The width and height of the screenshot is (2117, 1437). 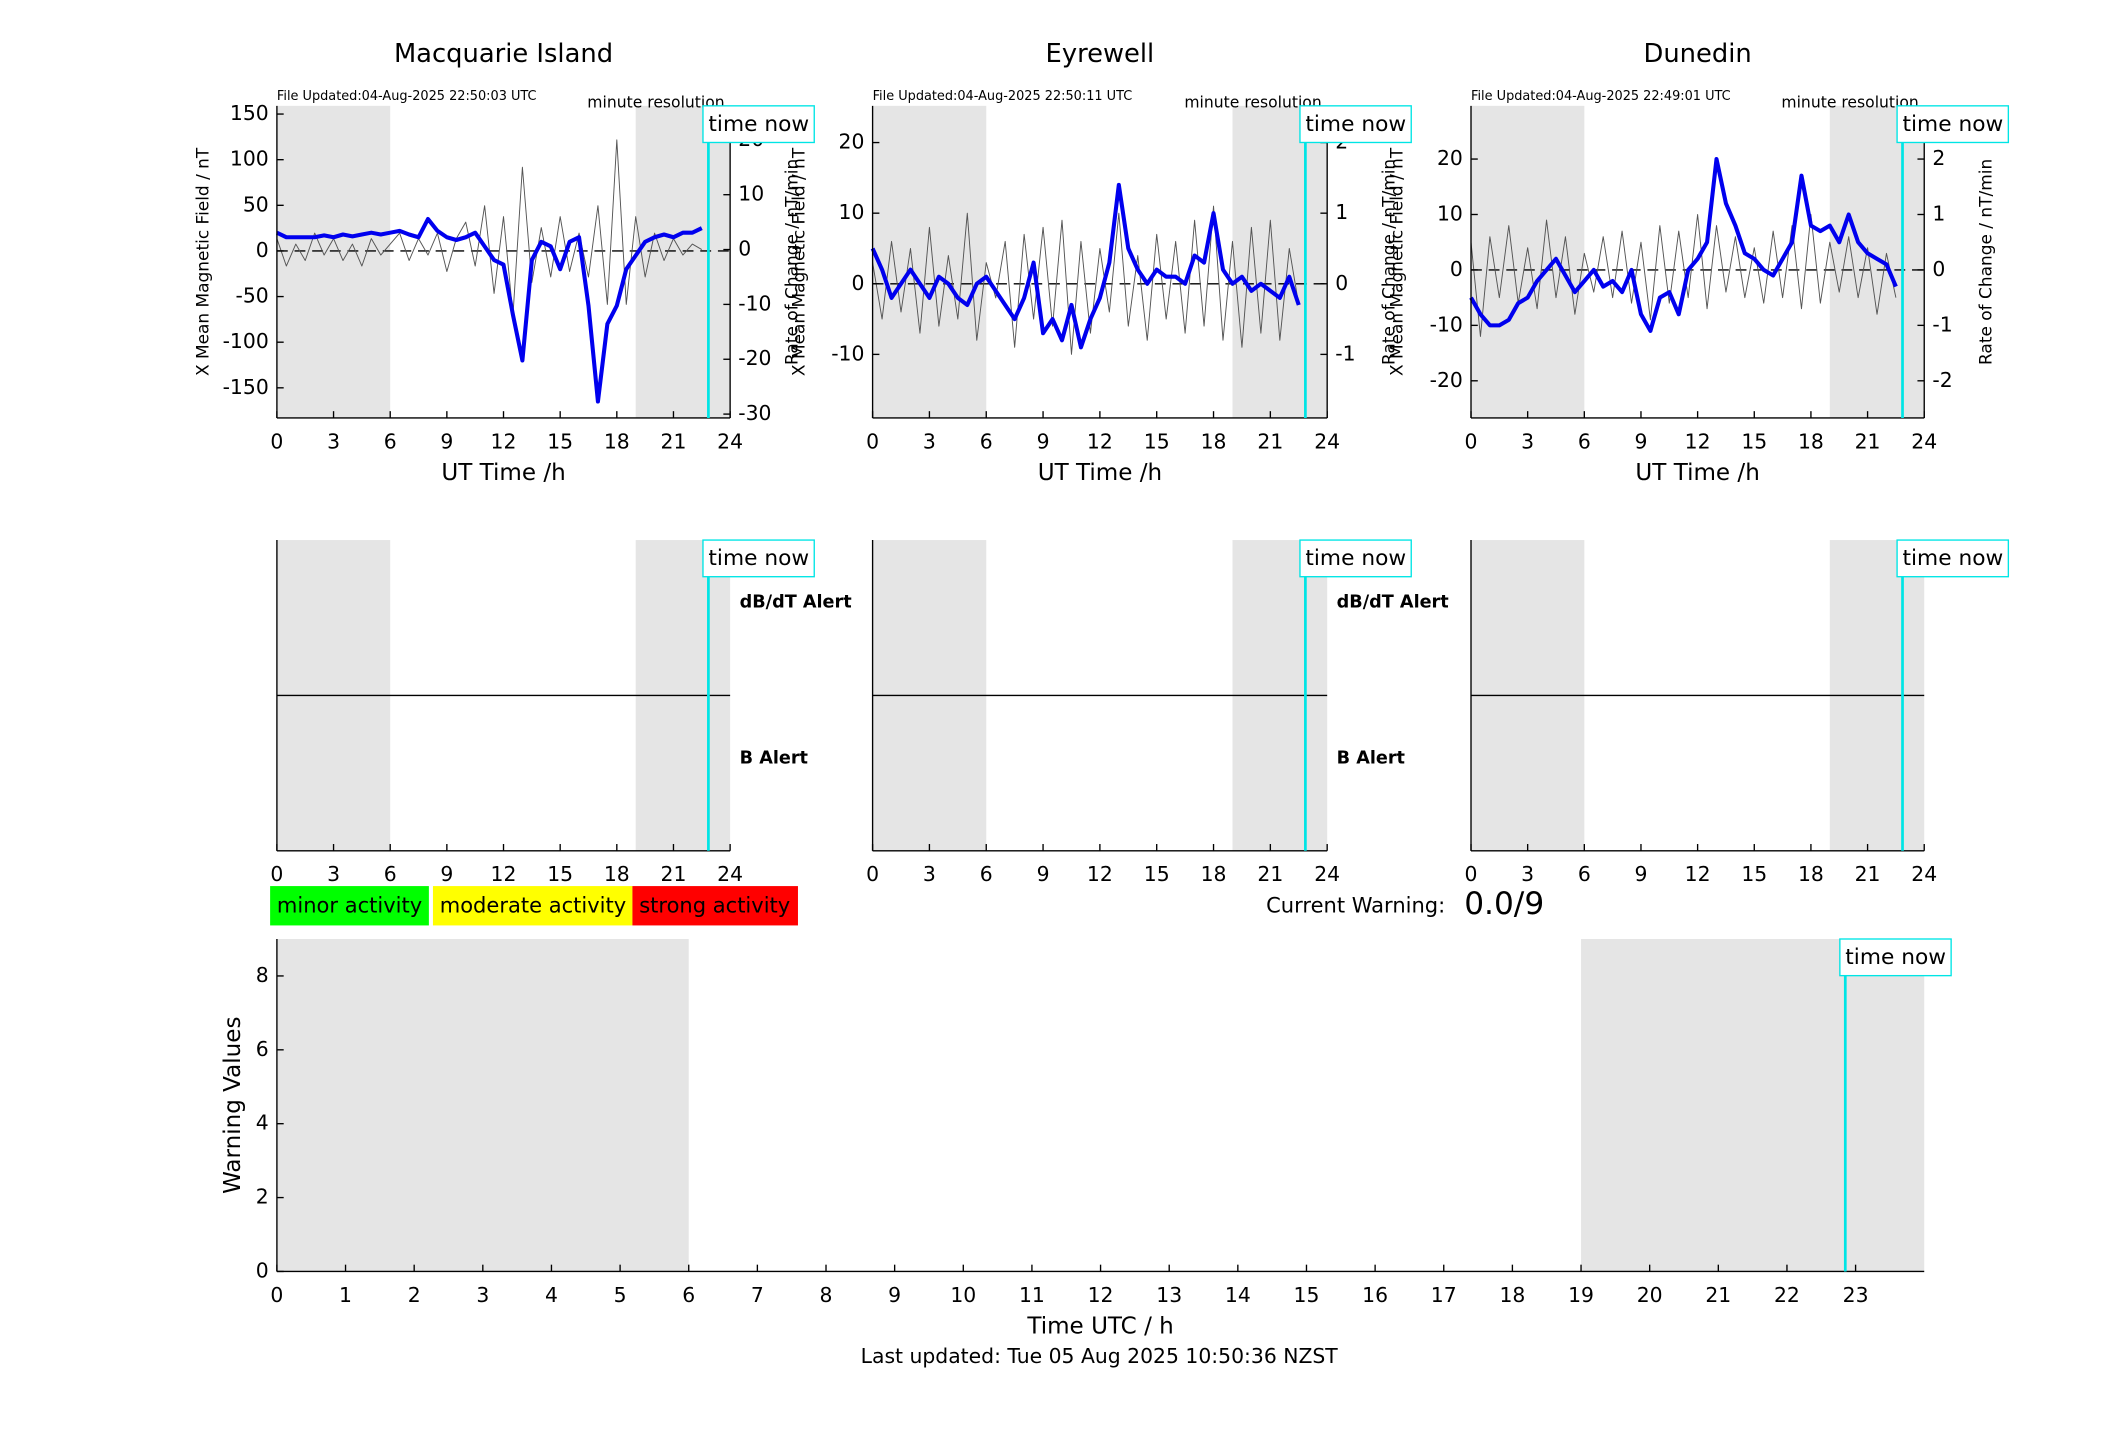 What do you see at coordinates (246, 341) in the screenshot?
I see `y-tick-label: -100` at bounding box center [246, 341].